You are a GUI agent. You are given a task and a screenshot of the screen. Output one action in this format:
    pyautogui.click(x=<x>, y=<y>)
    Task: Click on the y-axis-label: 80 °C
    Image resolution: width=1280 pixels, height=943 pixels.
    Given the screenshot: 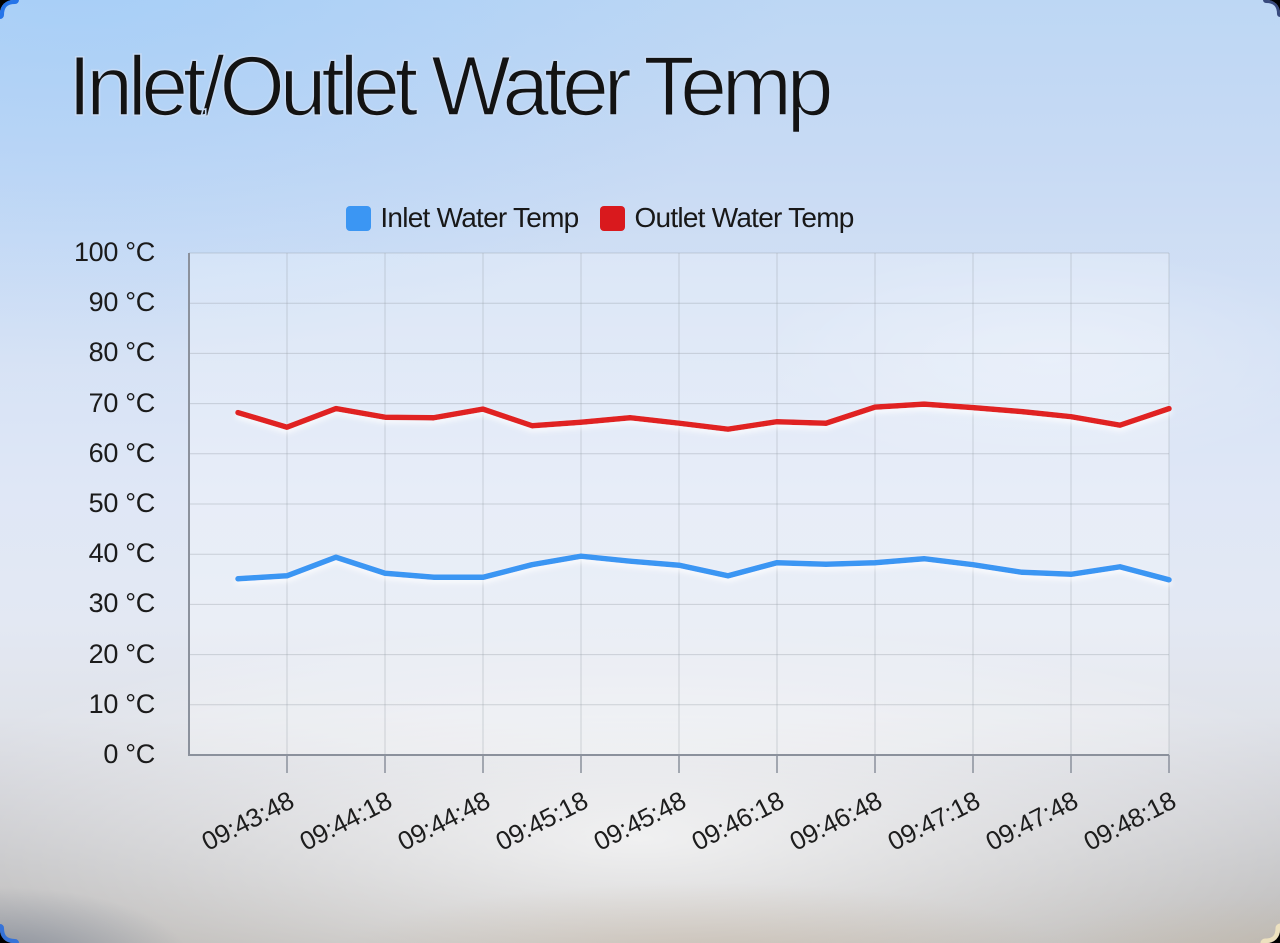 What is the action you would take?
    pyautogui.click(x=122, y=352)
    